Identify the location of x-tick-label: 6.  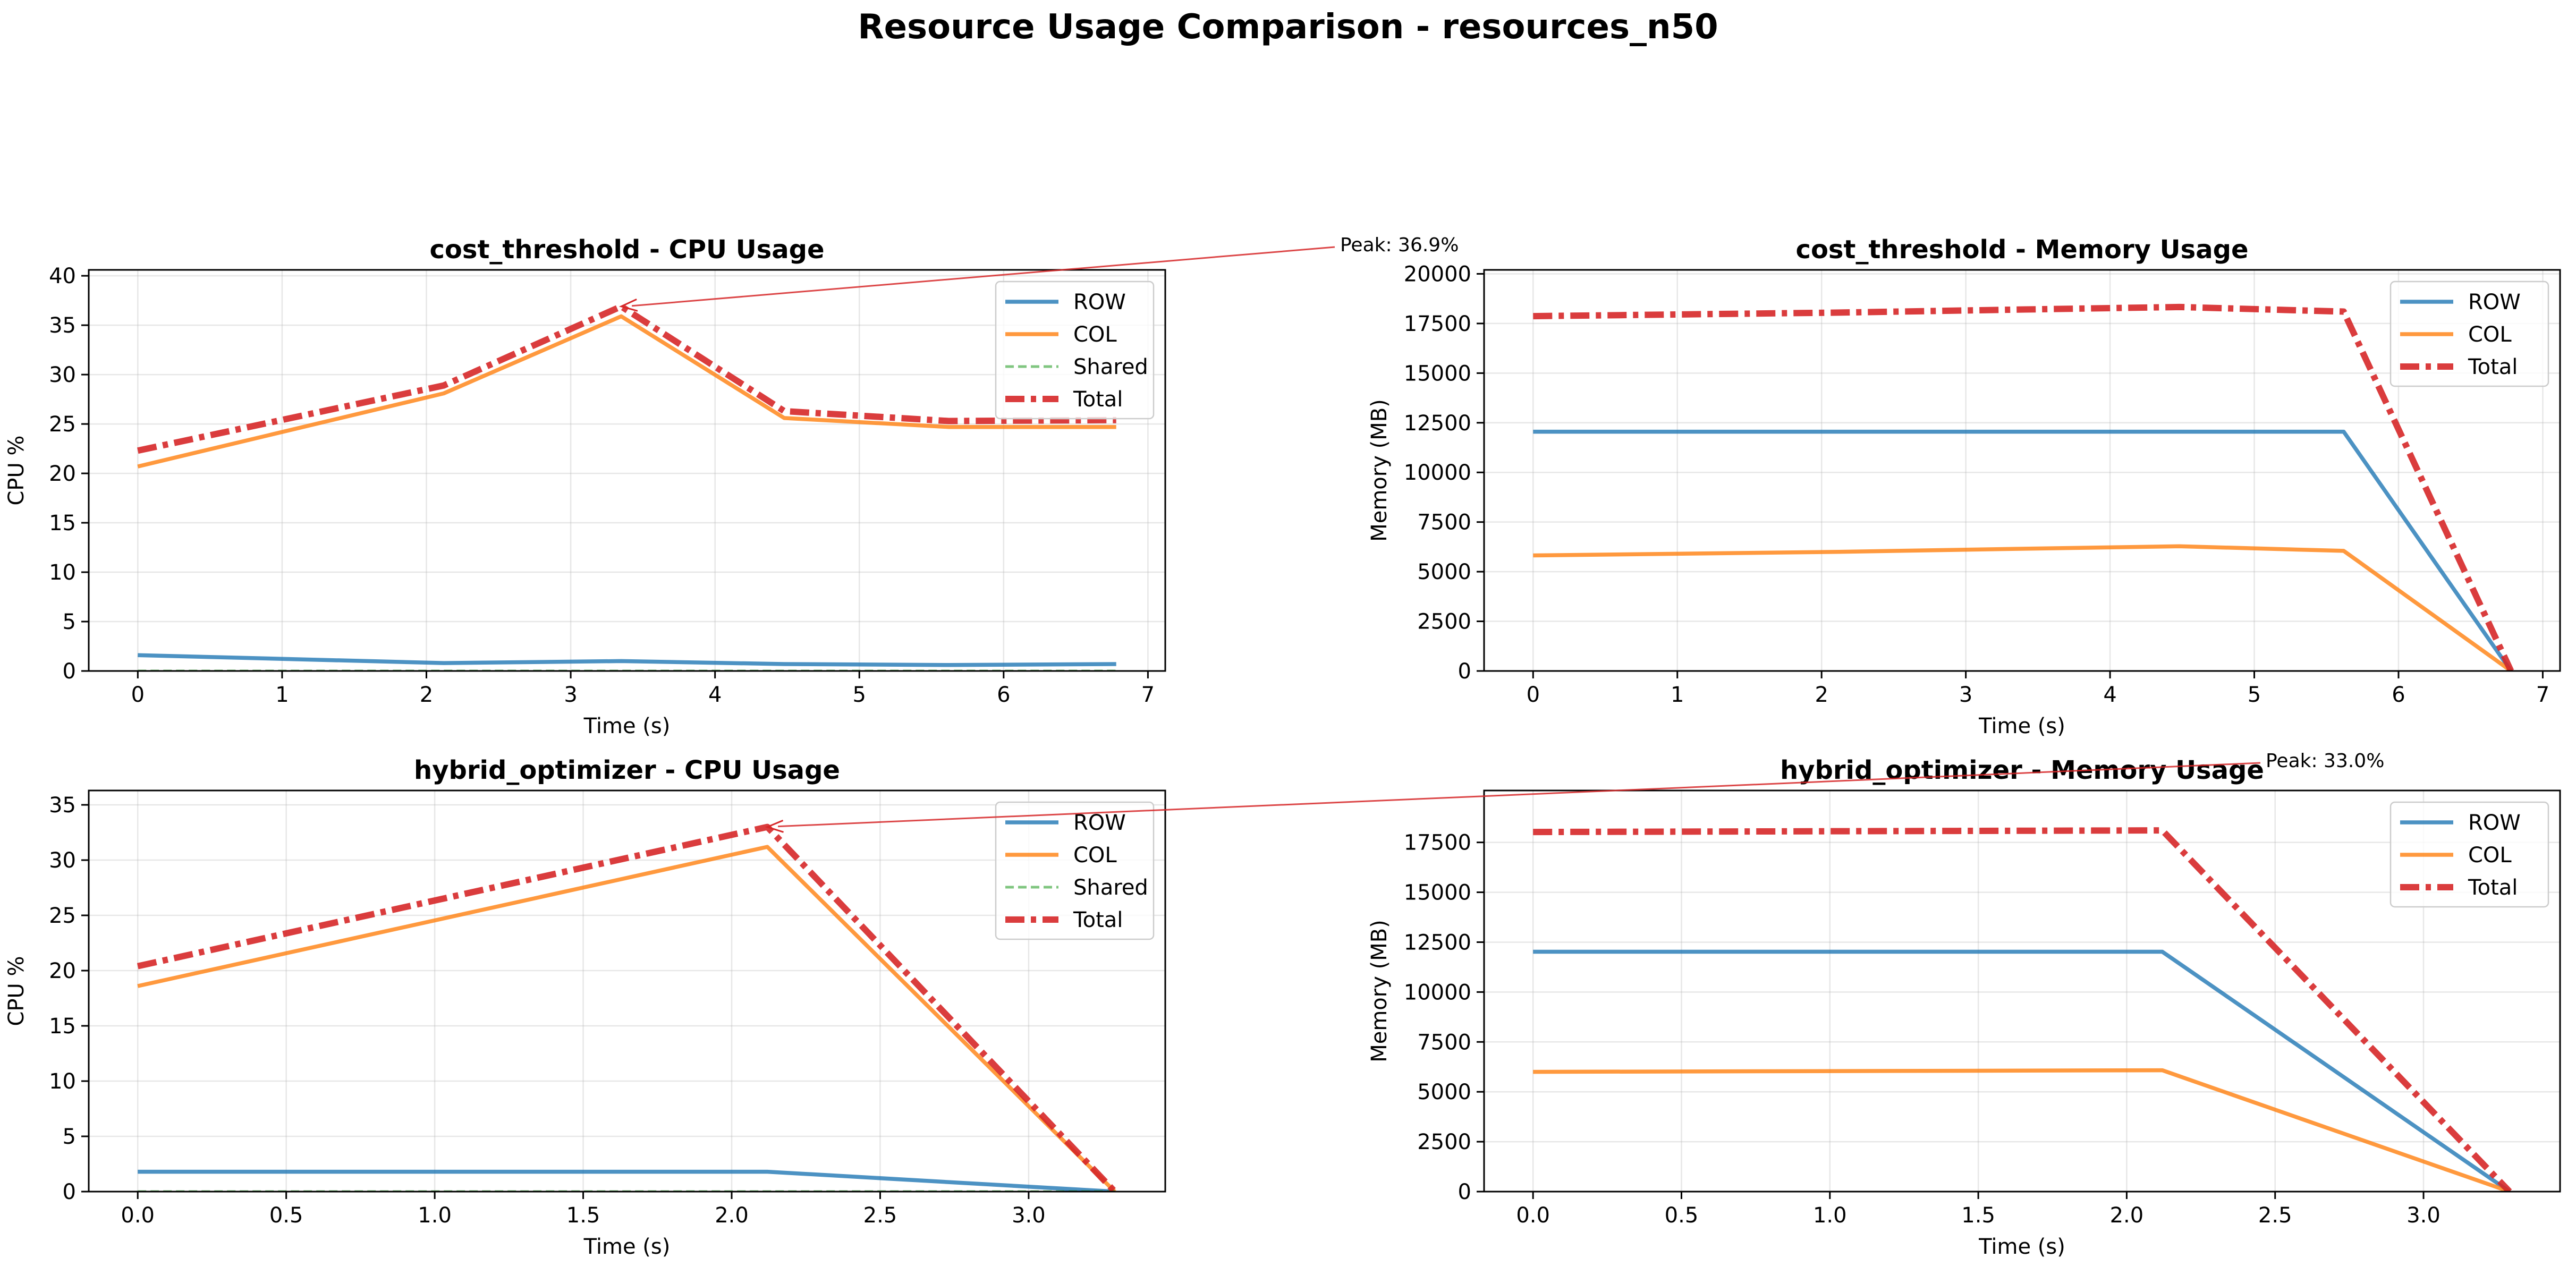
(1004, 695).